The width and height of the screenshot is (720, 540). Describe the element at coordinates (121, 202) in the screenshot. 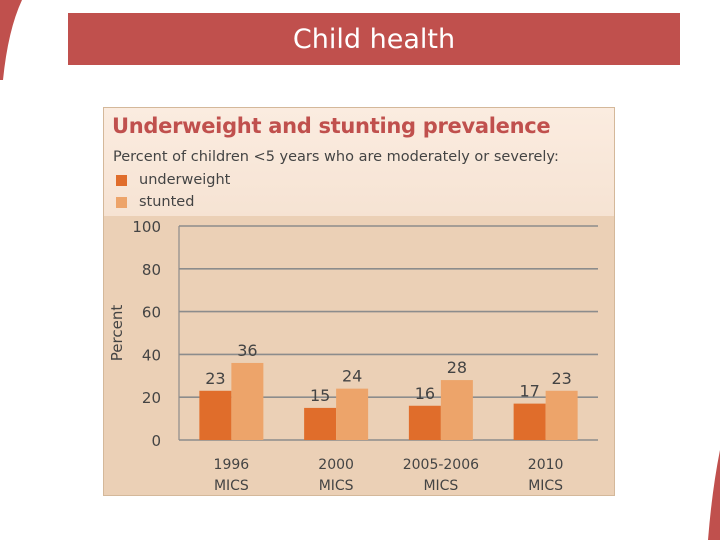

I see `legend-swatch-stunted` at that location.